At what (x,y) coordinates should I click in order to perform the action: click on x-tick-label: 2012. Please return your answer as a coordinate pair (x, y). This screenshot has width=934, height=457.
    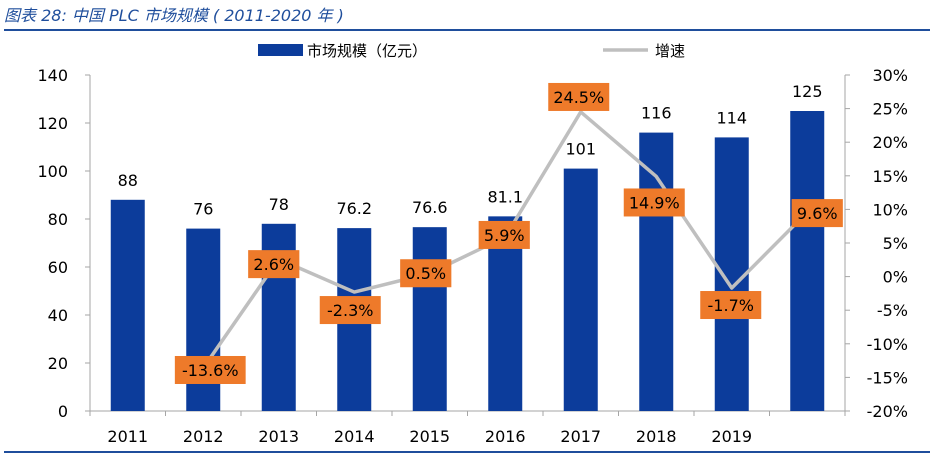
    Looking at the image, I should click on (203, 436).